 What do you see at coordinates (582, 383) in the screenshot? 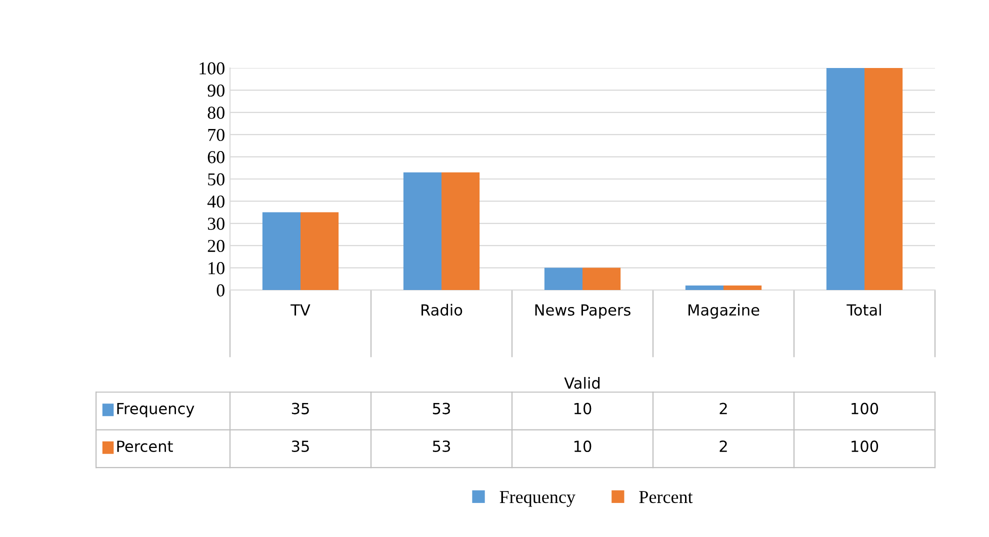
I see `x-axis-title: Valid` at bounding box center [582, 383].